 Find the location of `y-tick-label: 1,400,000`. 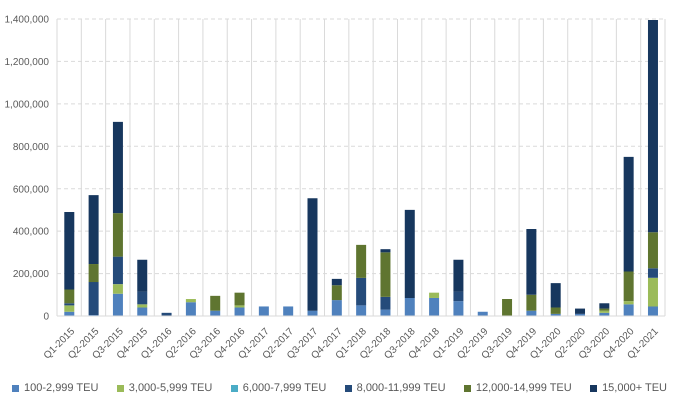

y-tick-label: 1,400,000 is located at coordinates (27, 20).